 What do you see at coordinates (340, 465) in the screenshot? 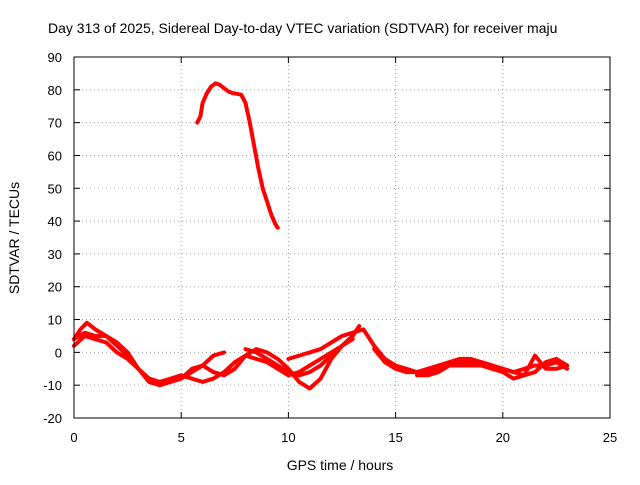
I see `x-axis-label: GPS time / hours` at bounding box center [340, 465].